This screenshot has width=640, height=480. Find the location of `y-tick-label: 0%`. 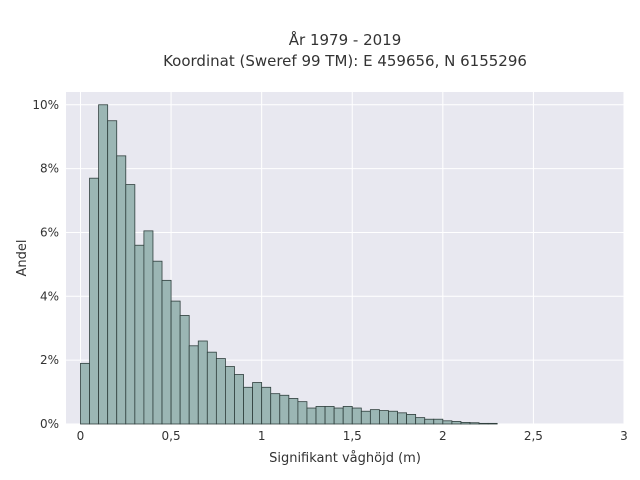

y-tick-label: 0% is located at coordinates (49, 424).